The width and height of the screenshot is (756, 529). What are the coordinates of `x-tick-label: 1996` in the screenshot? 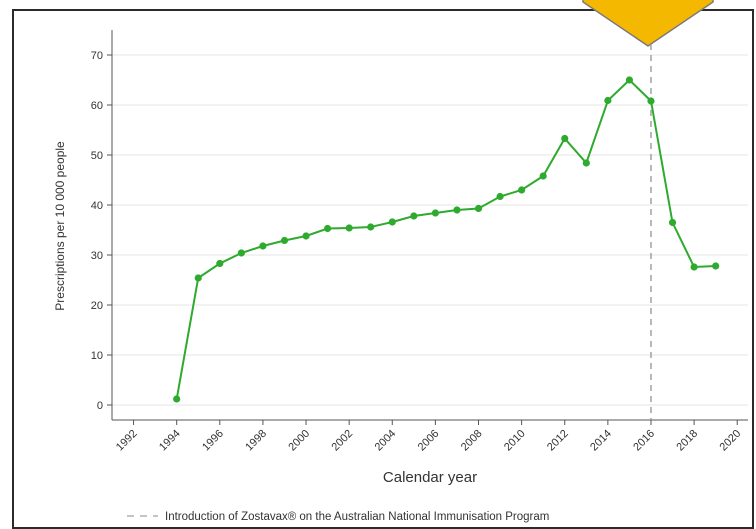 It's located at (213, 441).